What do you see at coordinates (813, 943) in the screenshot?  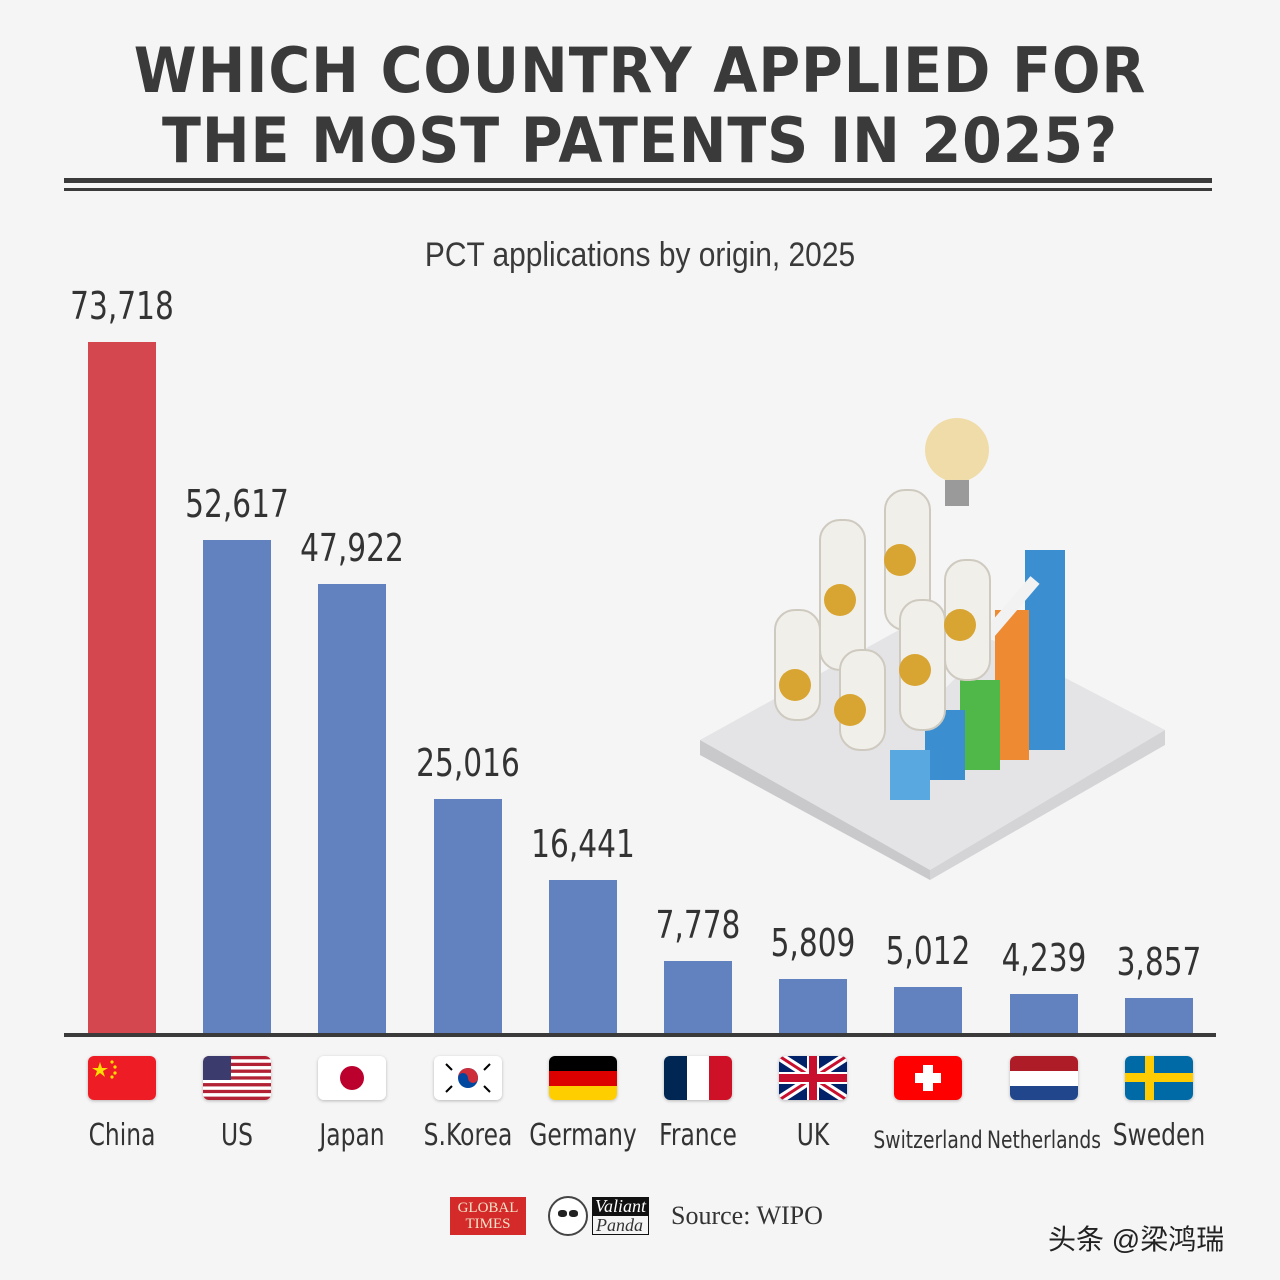 I see `bar-value-label: 5,809` at bounding box center [813, 943].